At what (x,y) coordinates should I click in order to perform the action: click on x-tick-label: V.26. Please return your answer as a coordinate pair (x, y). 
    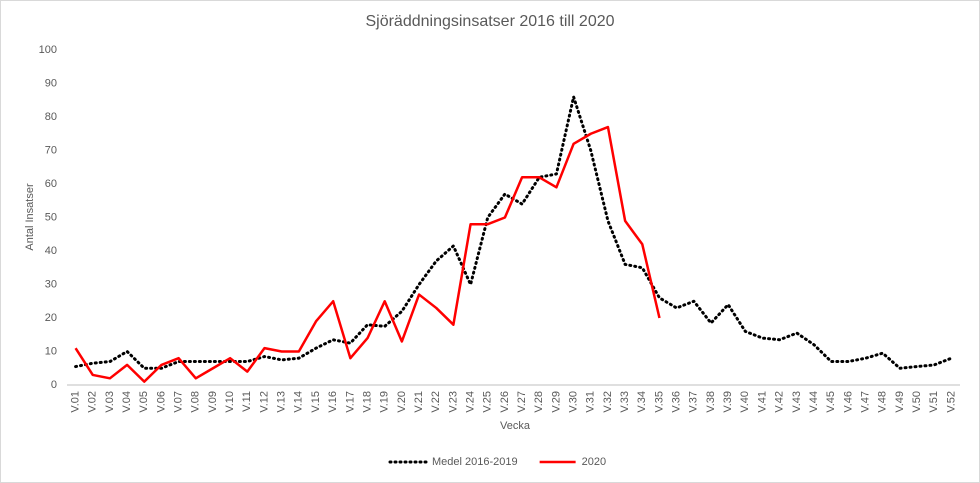
    Looking at the image, I should click on (505, 402).